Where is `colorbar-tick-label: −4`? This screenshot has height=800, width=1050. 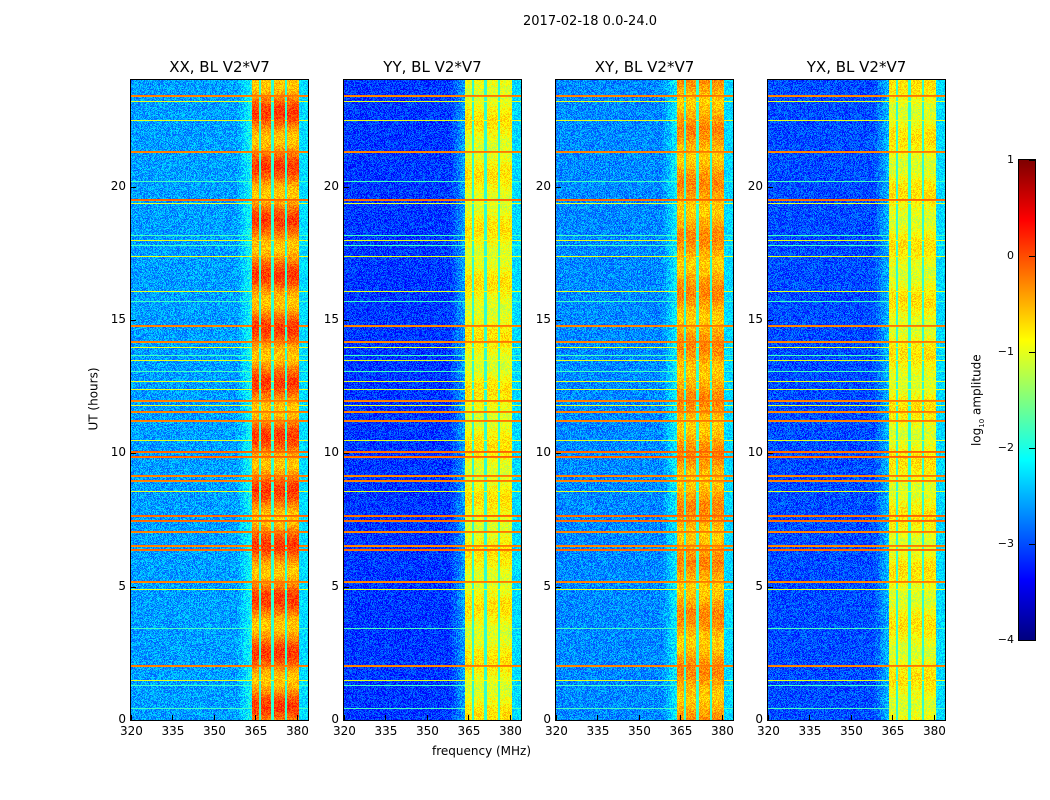 colorbar-tick-label: −4 is located at coordinates (1005, 639).